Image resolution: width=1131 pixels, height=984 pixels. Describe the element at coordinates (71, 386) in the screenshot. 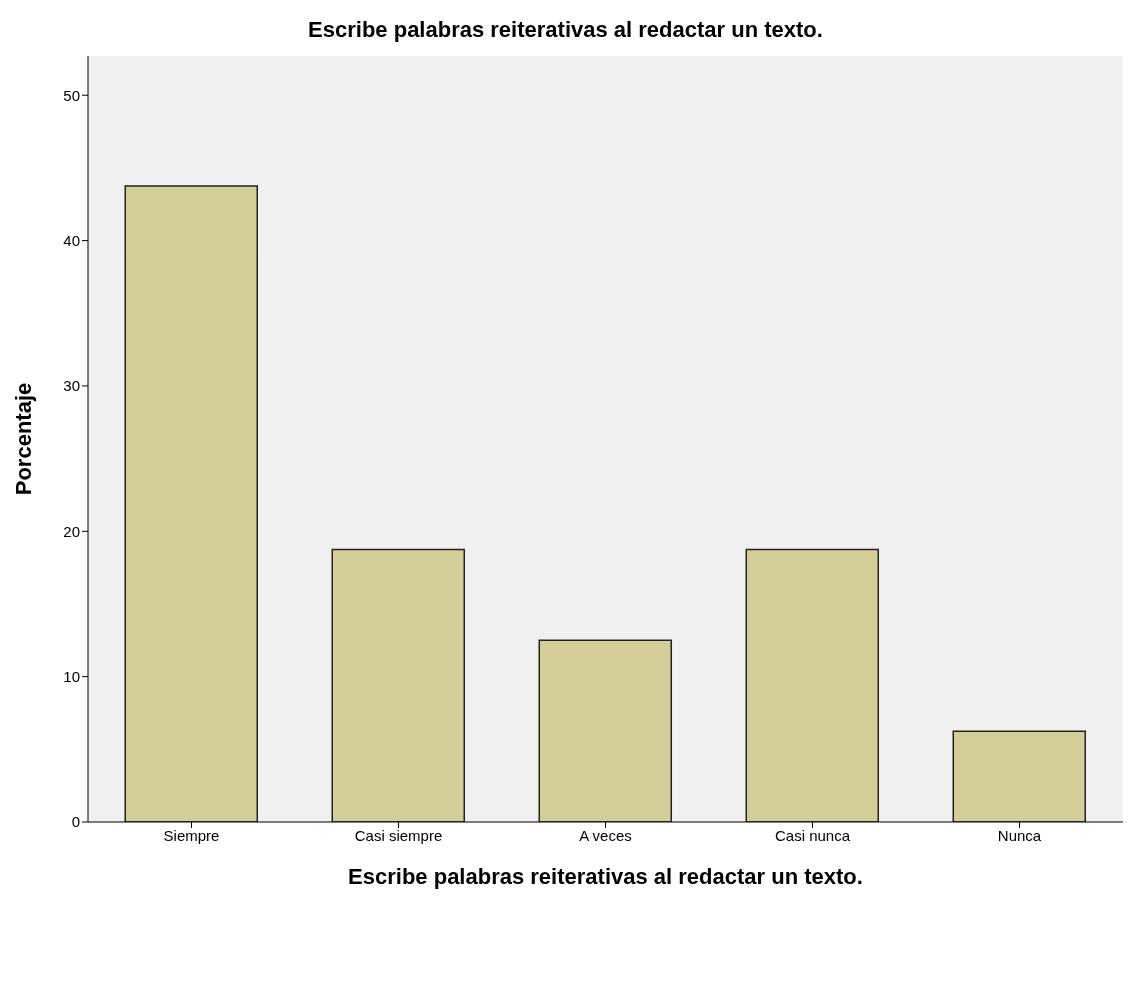

I see `y-tick-label: 30` at that location.